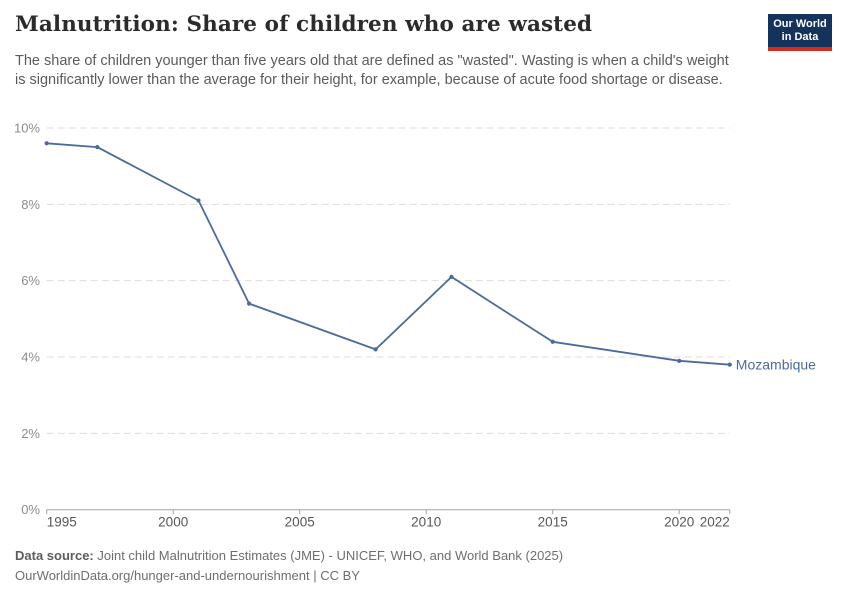 The height and width of the screenshot is (600, 850). Describe the element at coordinates (54, 555) in the screenshot. I see `data-source-label: Data source:` at that location.